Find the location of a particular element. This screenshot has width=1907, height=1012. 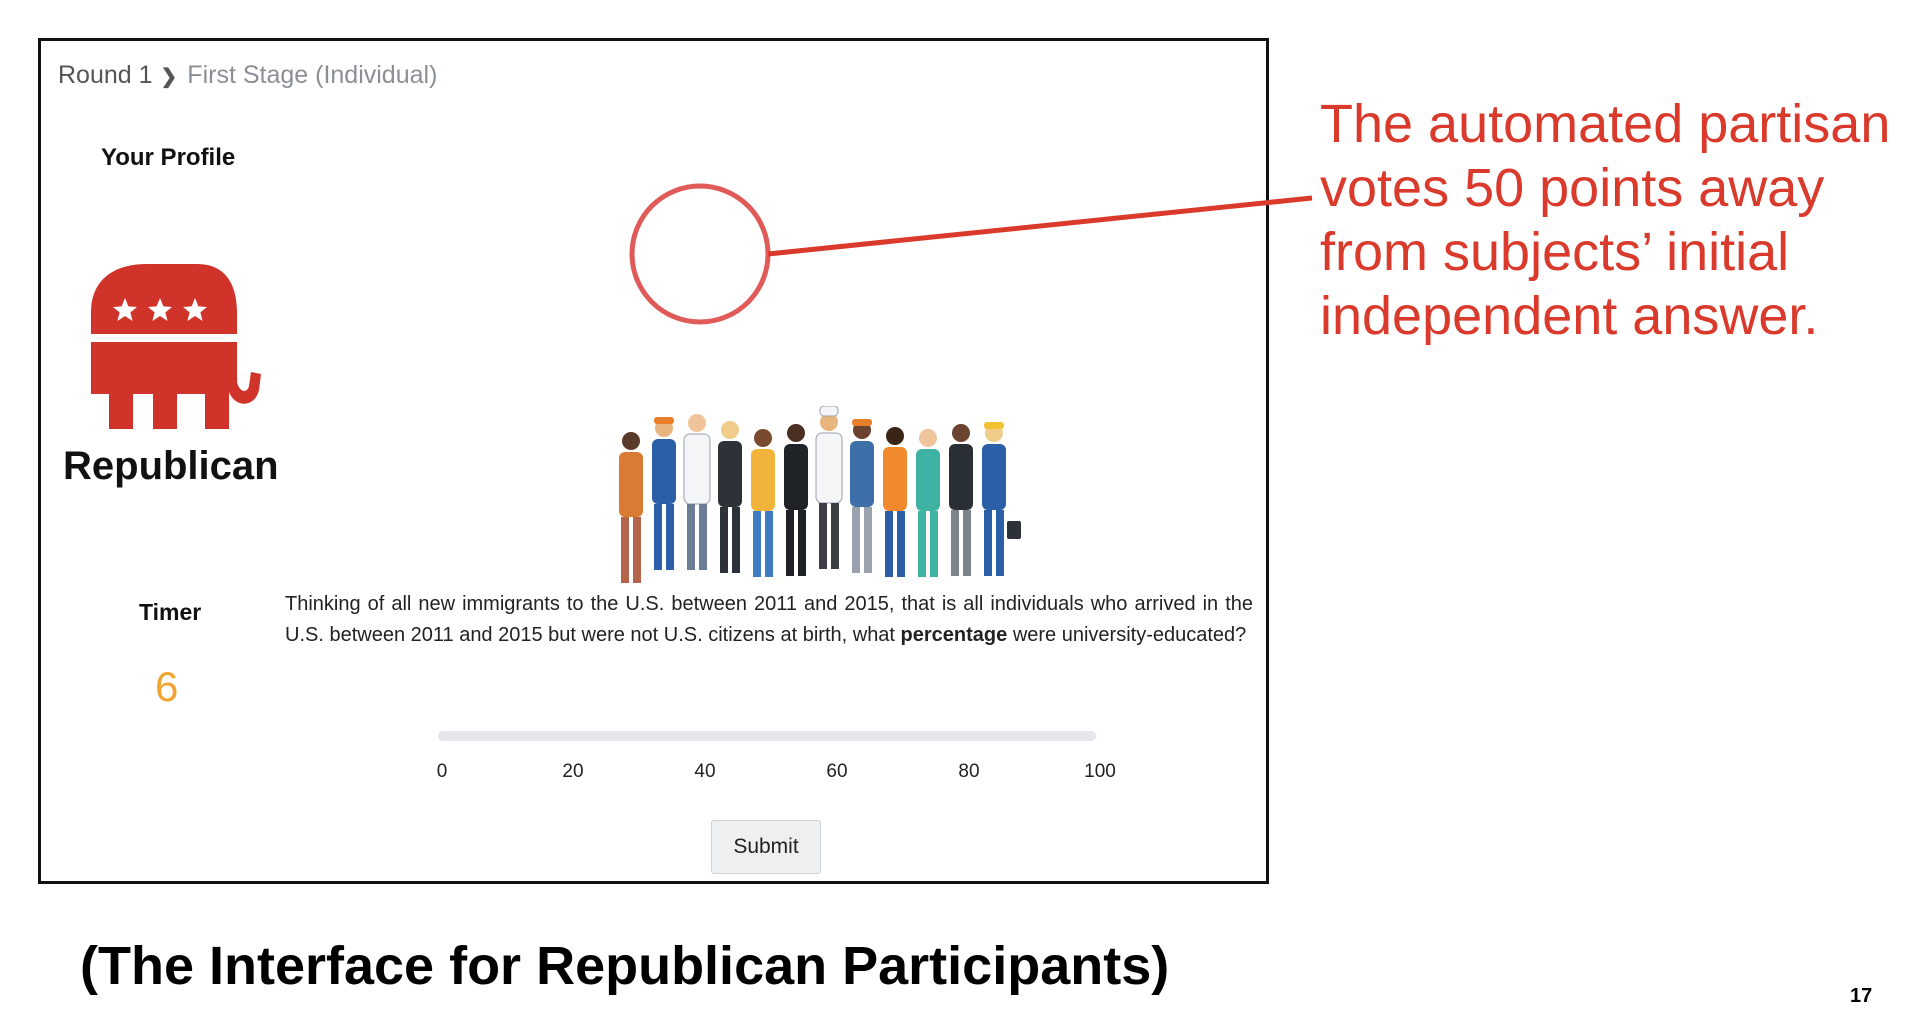

page-number: 17 is located at coordinates (1861, 996).